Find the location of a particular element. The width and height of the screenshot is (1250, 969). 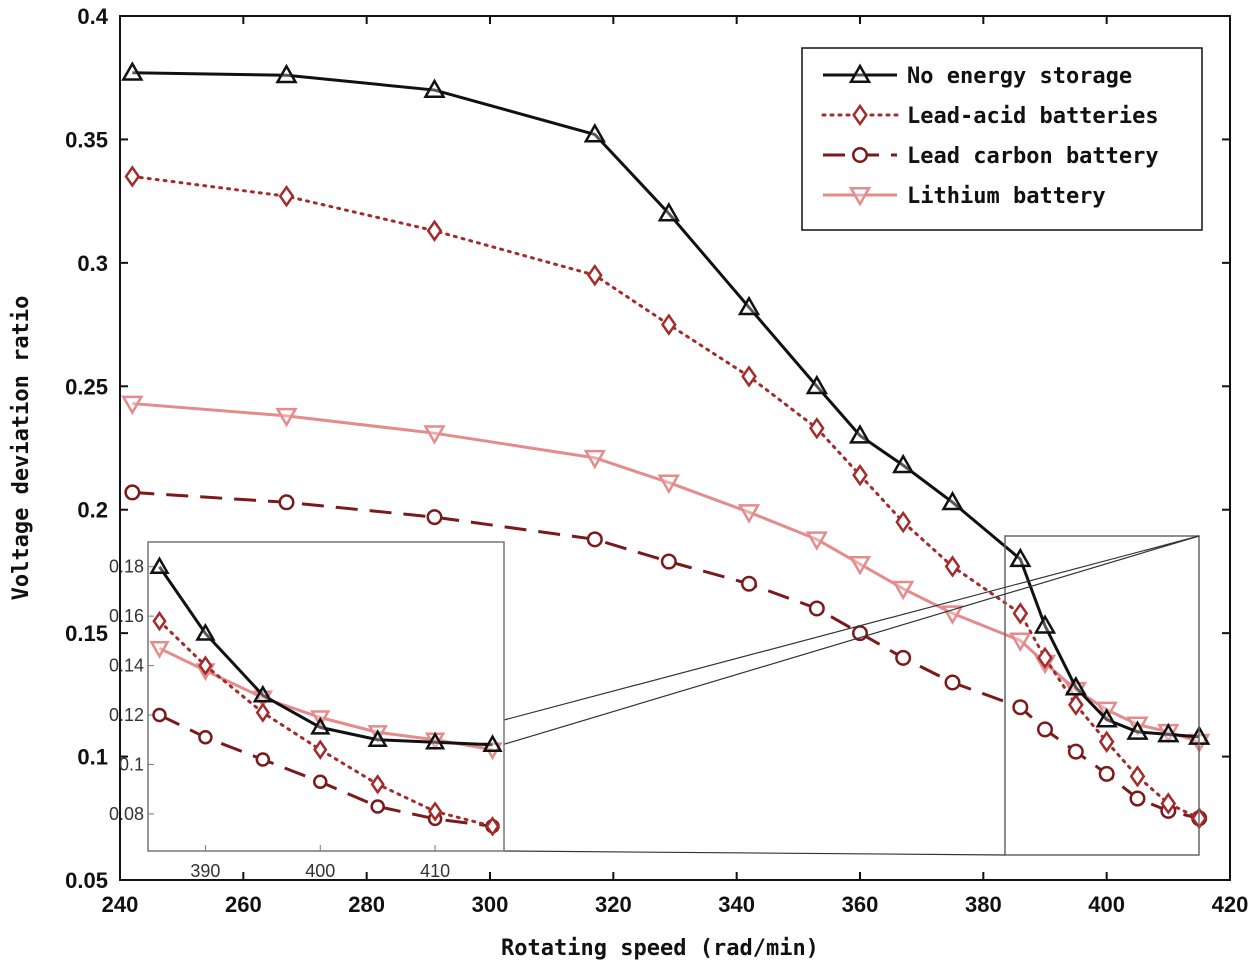

x-tick-label: 300 is located at coordinates (490, 904).